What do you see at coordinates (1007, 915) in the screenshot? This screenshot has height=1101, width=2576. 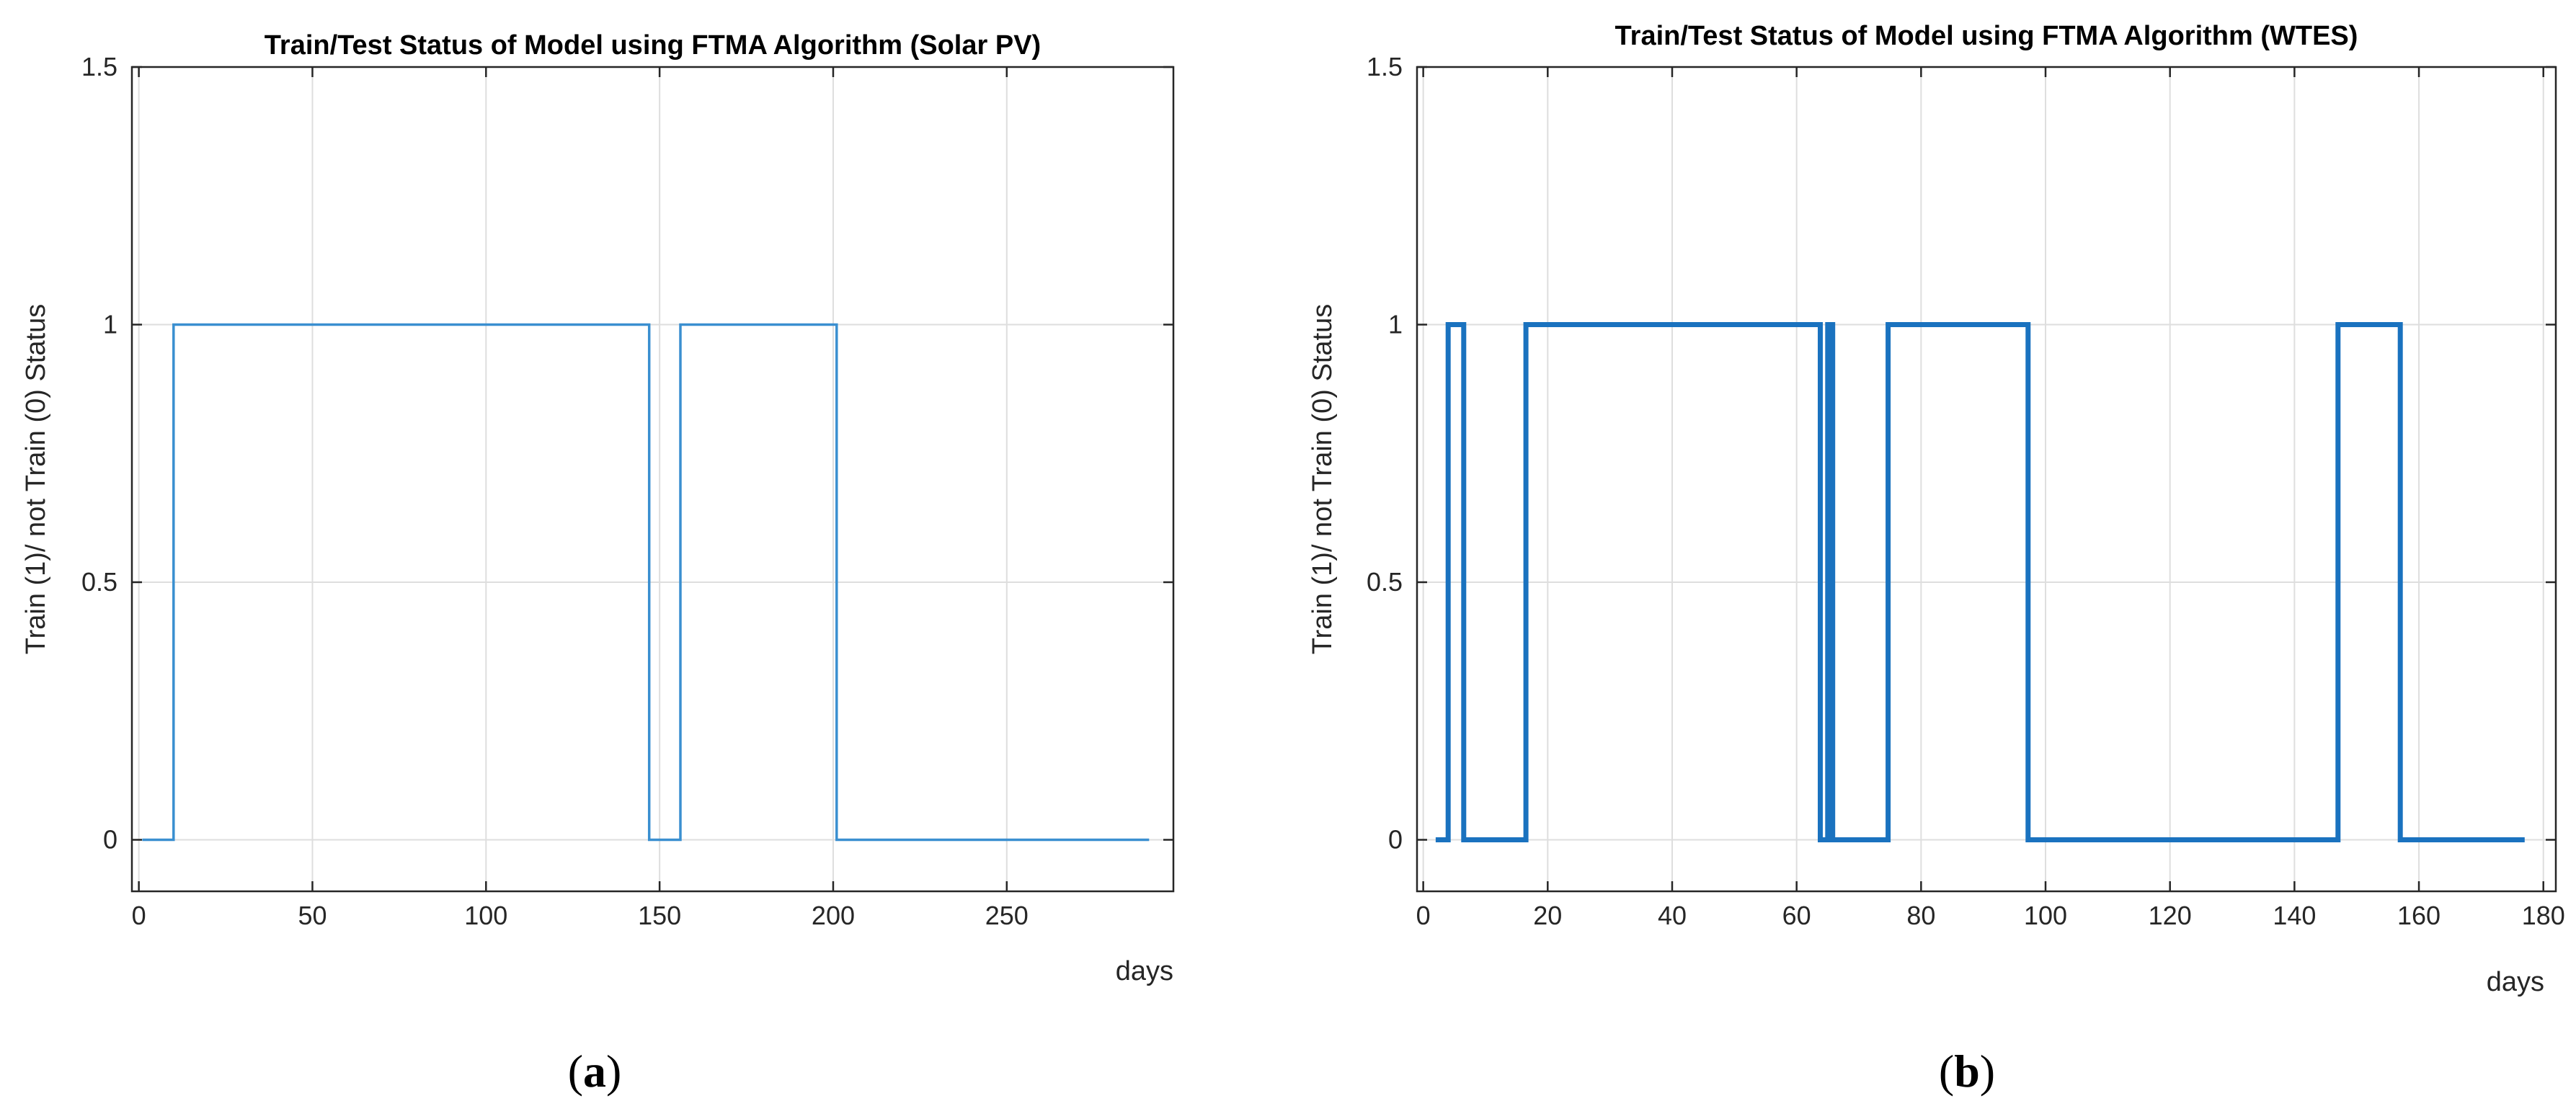 I see `x-tick-label: 250` at bounding box center [1007, 915].